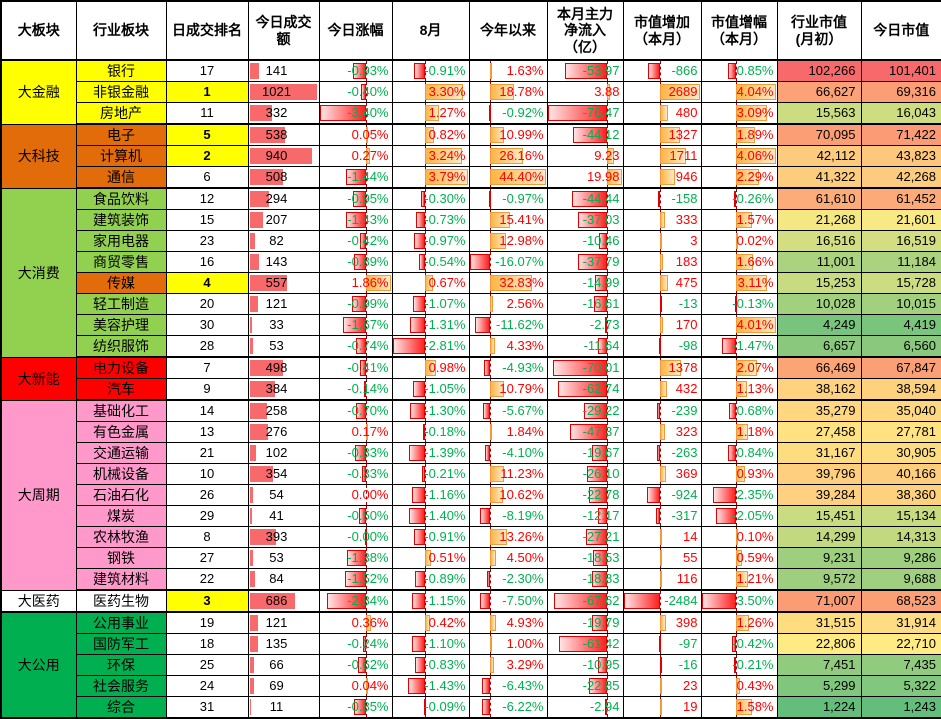 The height and width of the screenshot is (719, 941). I want to click on mcap-increase-pct-cell: 1.57%, so click(739, 220).